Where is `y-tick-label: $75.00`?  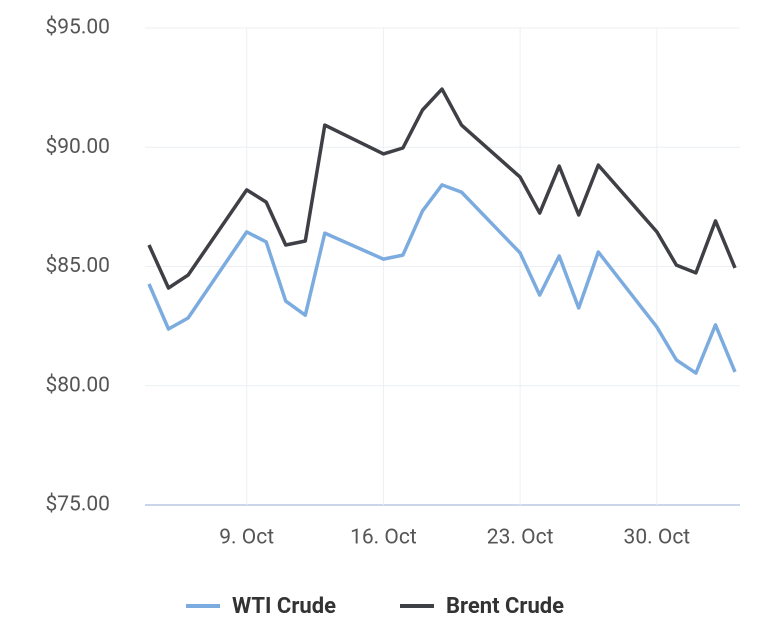 y-tick-label: $75.00 is located at coordinates (77, 505).